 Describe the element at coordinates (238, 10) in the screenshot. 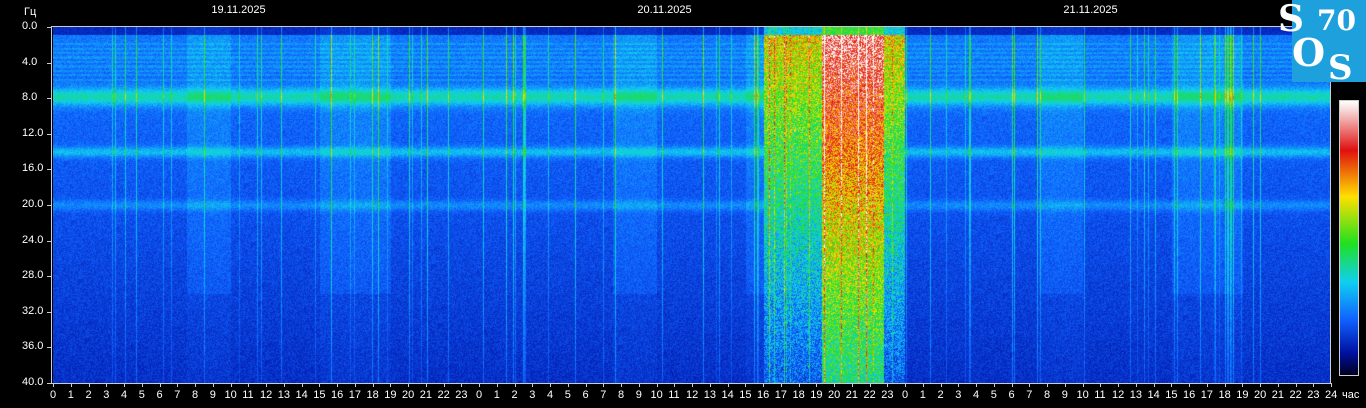

I see `date-label: 19.11.2025` at that location.